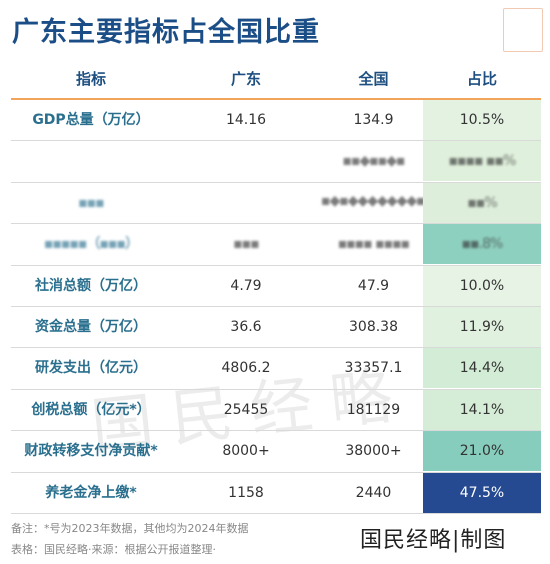  What do you see at coordinates (276, 327) in the screenshot?
I see `table-row: 资金总量（万亿） 36.6 308.38 11.9%` at bounding box center [276, 327].